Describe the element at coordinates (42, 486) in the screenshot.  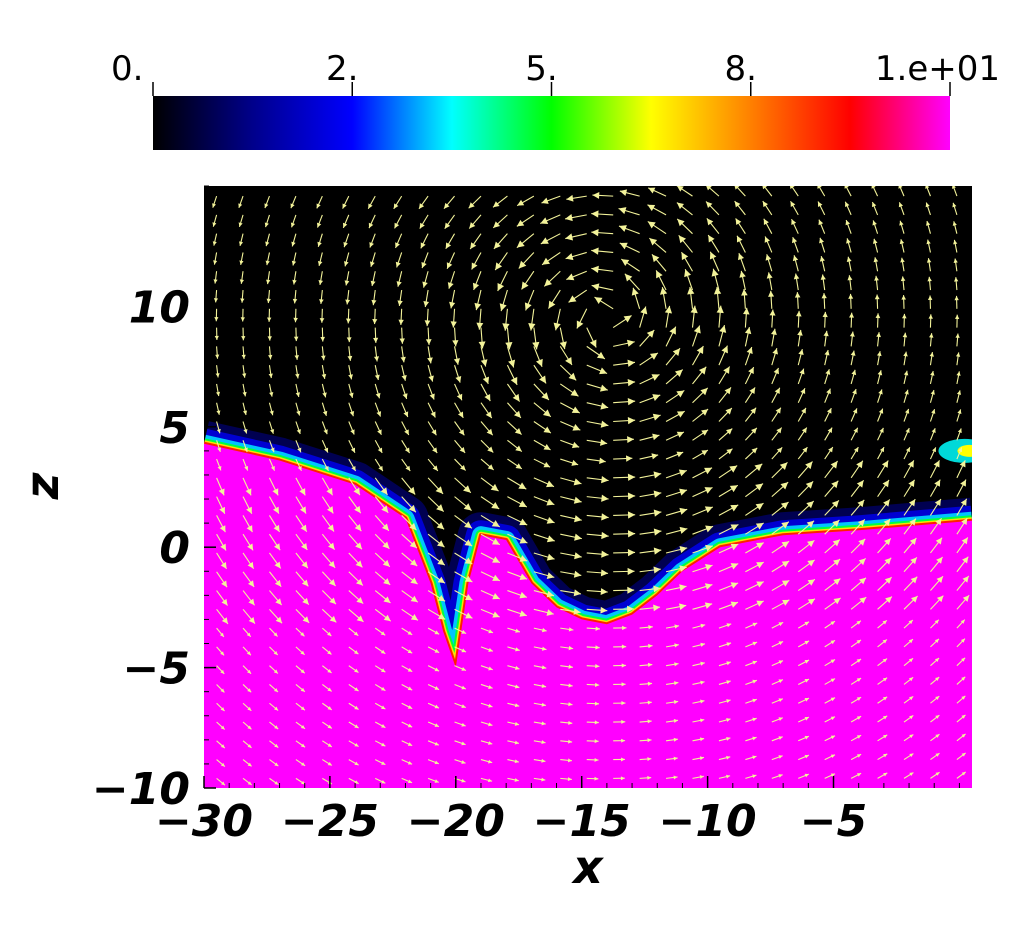
I see `y-axis-label: z` at that location.